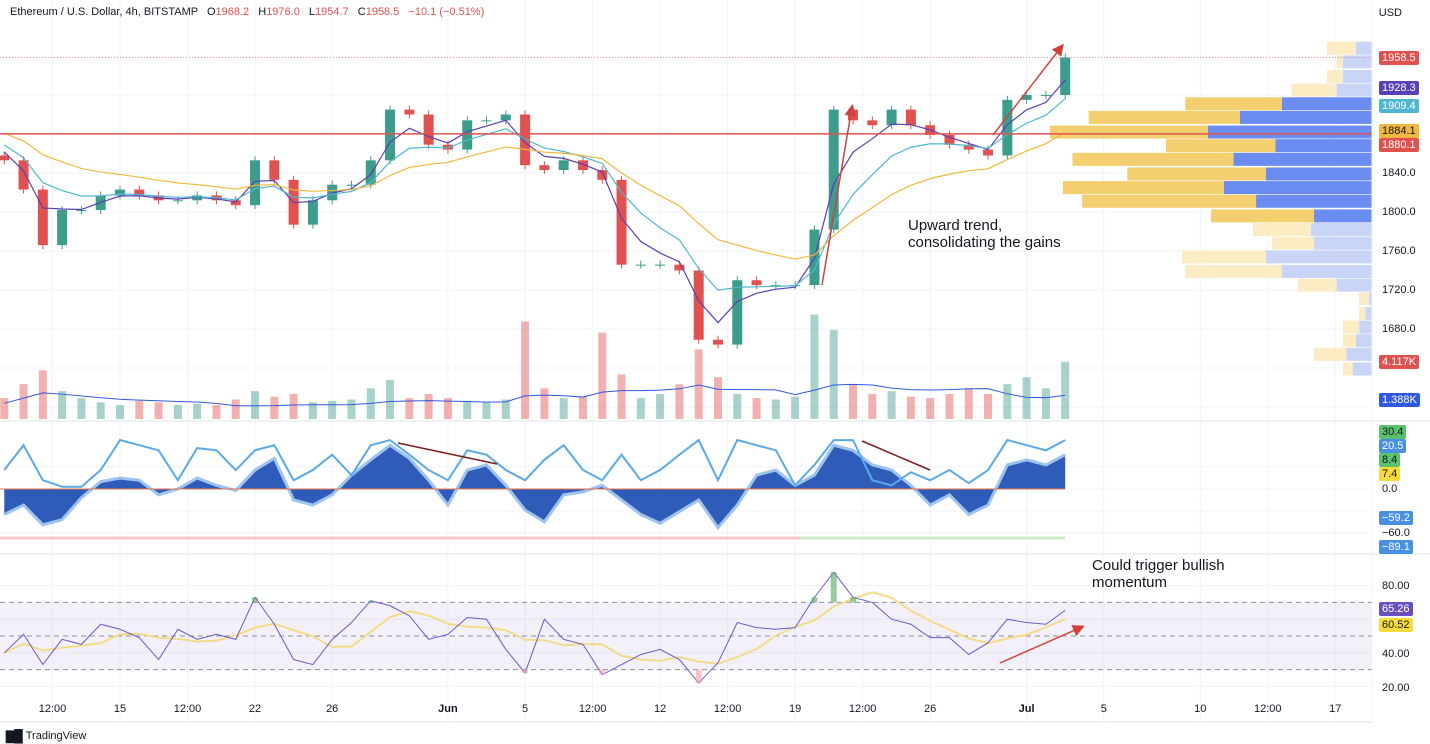 The image size is (1430, 744). What do you see at coordinates (1390, 460) in the screenshot?
I see `osc-label: 8.4` at bounding box center [1390, 460].